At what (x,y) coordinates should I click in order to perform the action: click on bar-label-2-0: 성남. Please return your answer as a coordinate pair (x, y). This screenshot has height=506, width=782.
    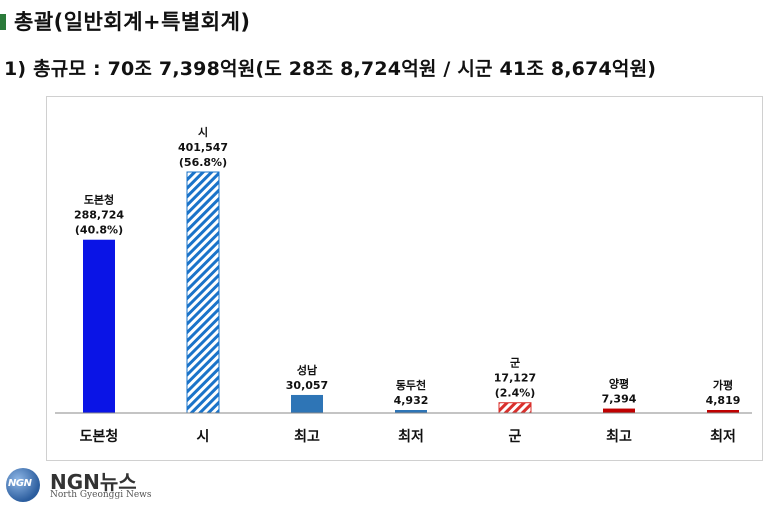
    Looking at the image, I should click on (307, 370).